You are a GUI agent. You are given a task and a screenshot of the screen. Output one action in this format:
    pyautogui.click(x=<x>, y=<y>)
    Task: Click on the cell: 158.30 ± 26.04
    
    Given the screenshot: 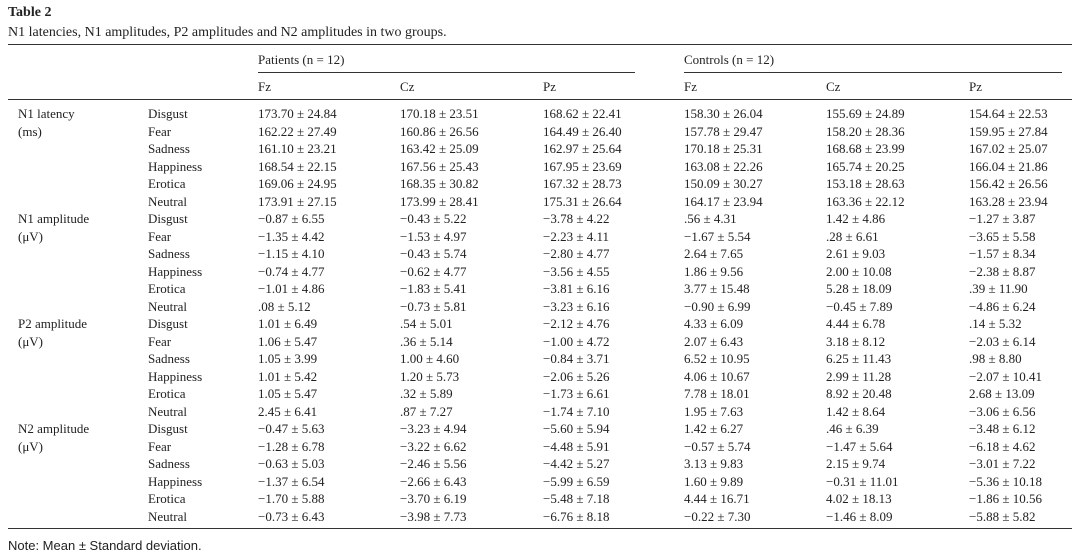 What is the action you would take?
    pyautogui.click(x=723, y=113)
    